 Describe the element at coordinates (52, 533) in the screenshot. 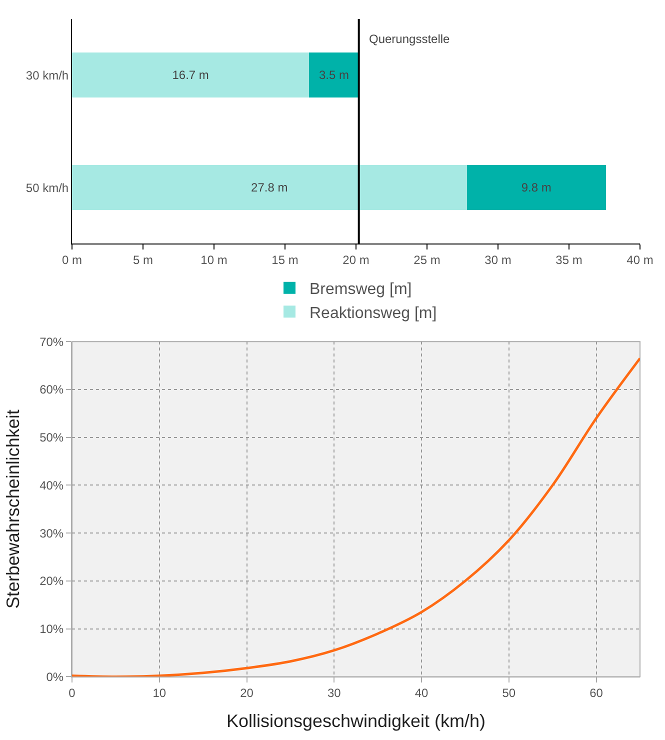

I see `y-tick-label: 30%` at that location.